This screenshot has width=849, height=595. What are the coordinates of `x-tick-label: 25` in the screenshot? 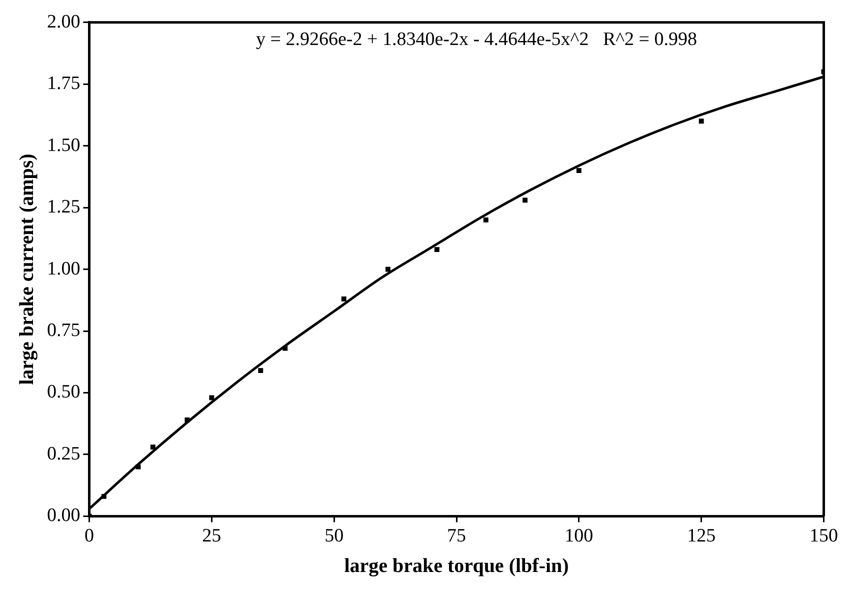 It's located at (212, 536).